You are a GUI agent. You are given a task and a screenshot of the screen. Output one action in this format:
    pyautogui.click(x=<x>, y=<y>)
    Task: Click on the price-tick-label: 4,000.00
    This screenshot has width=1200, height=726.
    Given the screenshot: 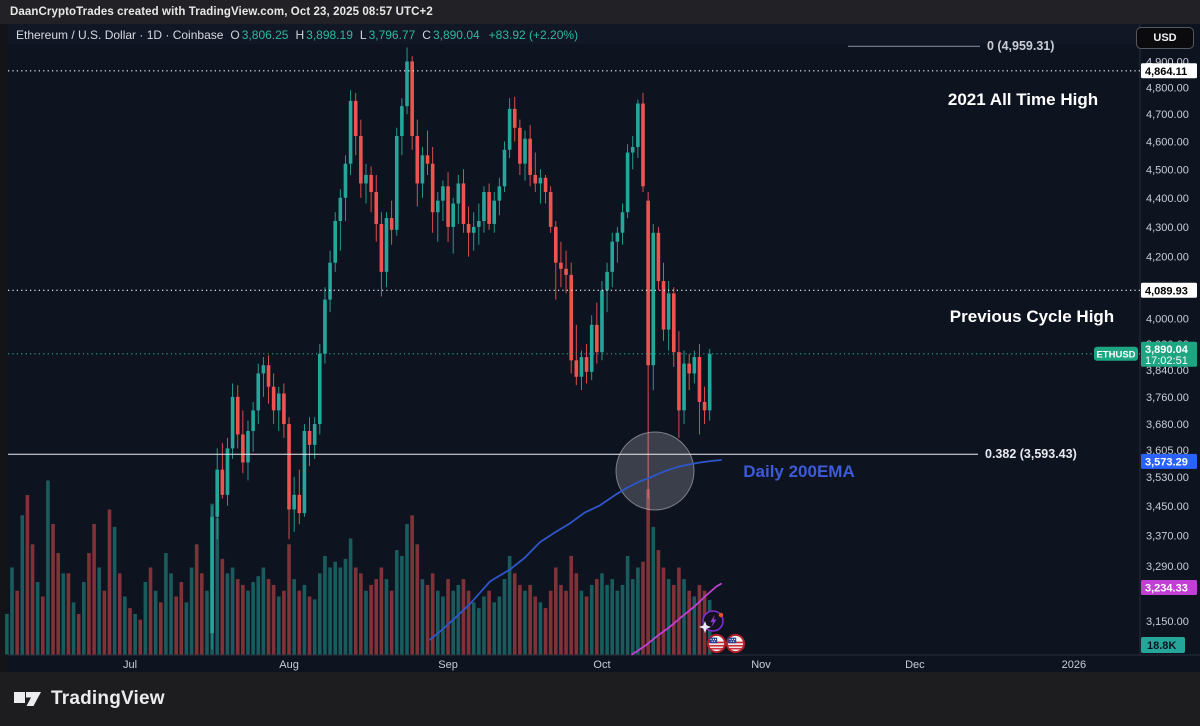 What is the action you would take?
    pyautogui.click(x=1167, y=319)
    